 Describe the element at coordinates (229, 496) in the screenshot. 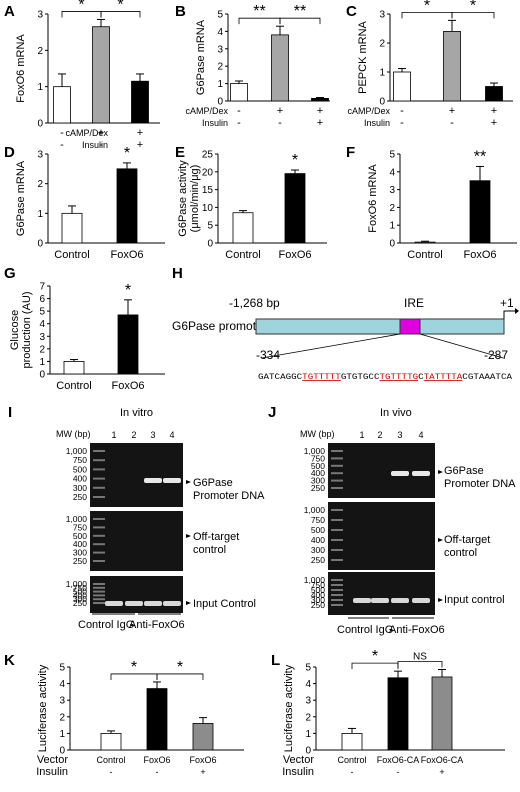

I see `gel-label-1b: Promoter DNA` at that location.